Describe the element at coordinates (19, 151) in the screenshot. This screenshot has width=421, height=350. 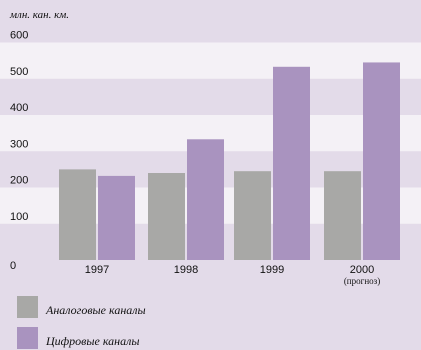
I see `y-tick-labels: 0 100 200 300 400 500 600` at that location.